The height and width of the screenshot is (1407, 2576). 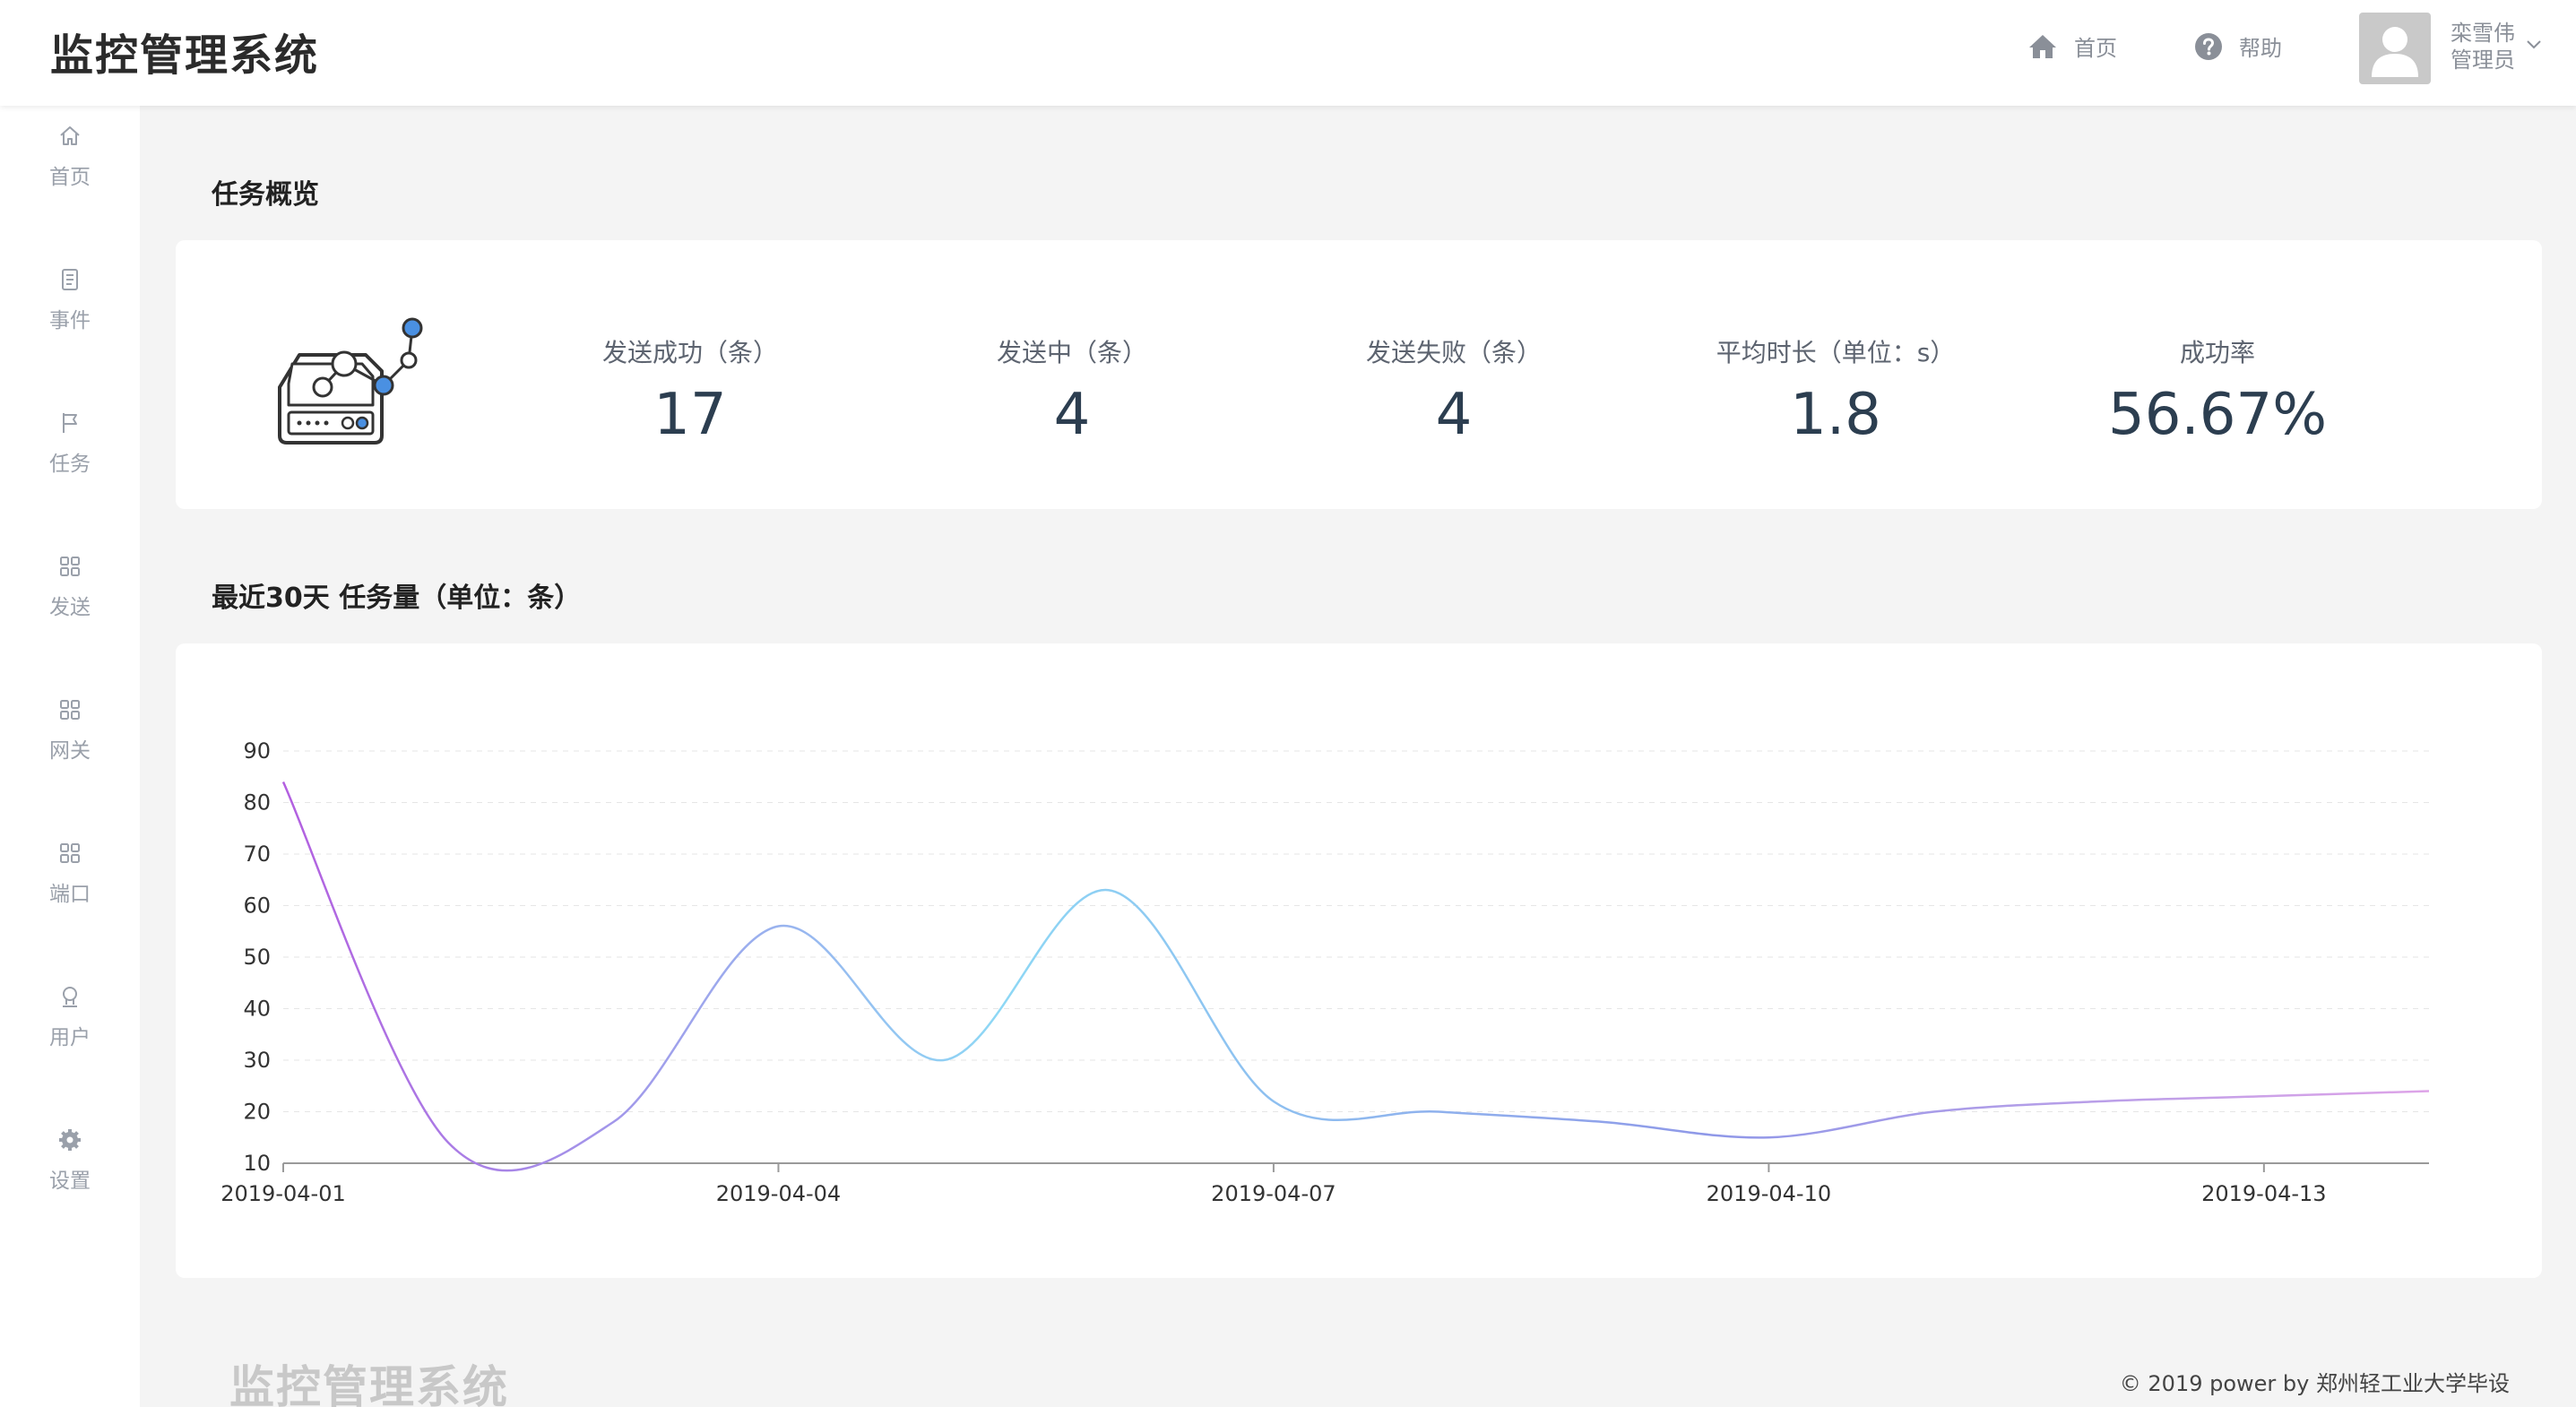 What do you see at coordinates (778, 1193) in the screenshot?
I see `x-tick-label: 2019-04-04` at bounding box center [778, 1193].